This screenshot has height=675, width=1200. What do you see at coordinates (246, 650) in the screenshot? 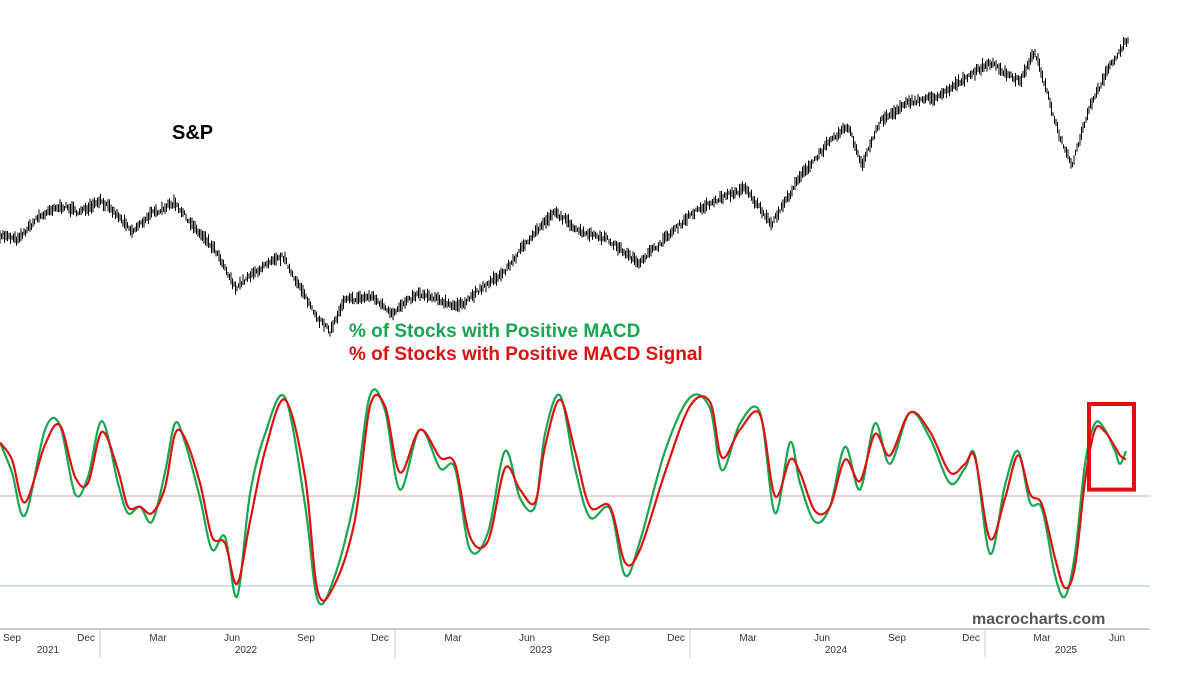
I see `x-year-label: 2022` at bounding box center [246, 650].